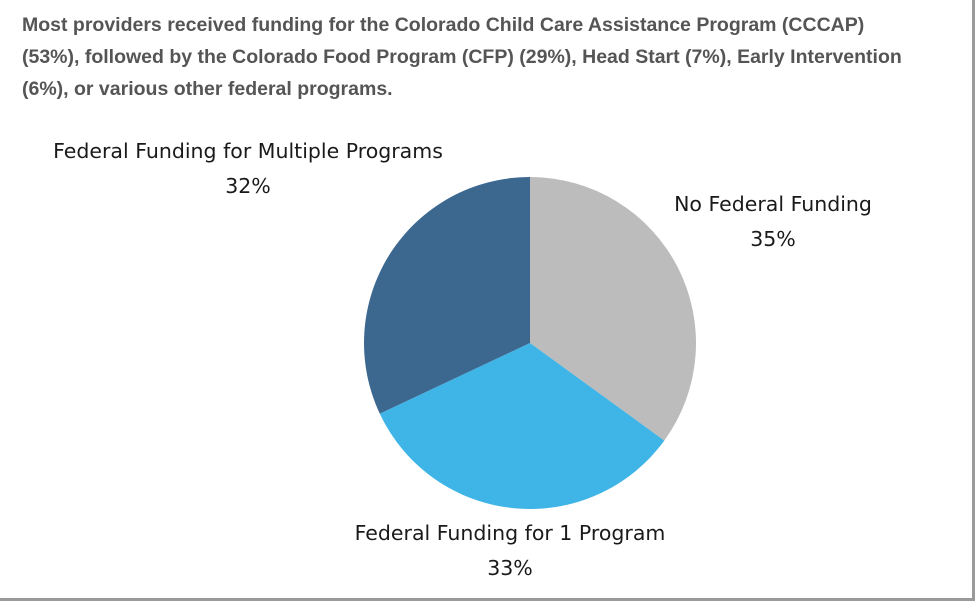 This screenshot has height=601, width=975. Describe the element at coordinates (773, 204) in the screenshot. I see `slice-name-label: No Federal Funding` at that location.